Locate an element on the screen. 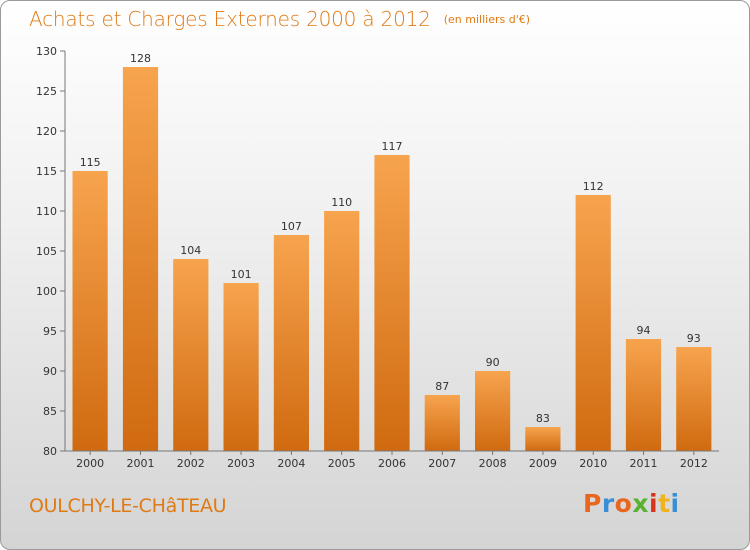  bar-value-label: 112 is located at coordinates (593, 186).